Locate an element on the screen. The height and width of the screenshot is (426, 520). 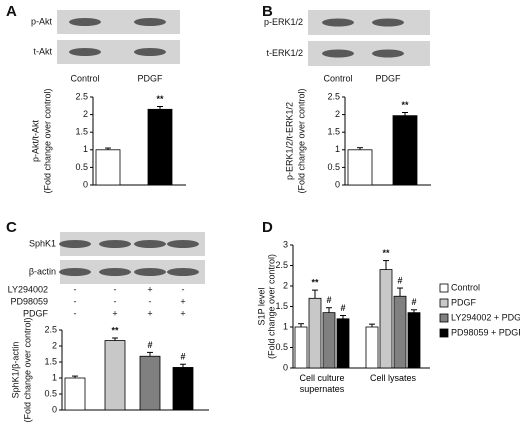
panel-letter: B is located at coordinates (267, 11).